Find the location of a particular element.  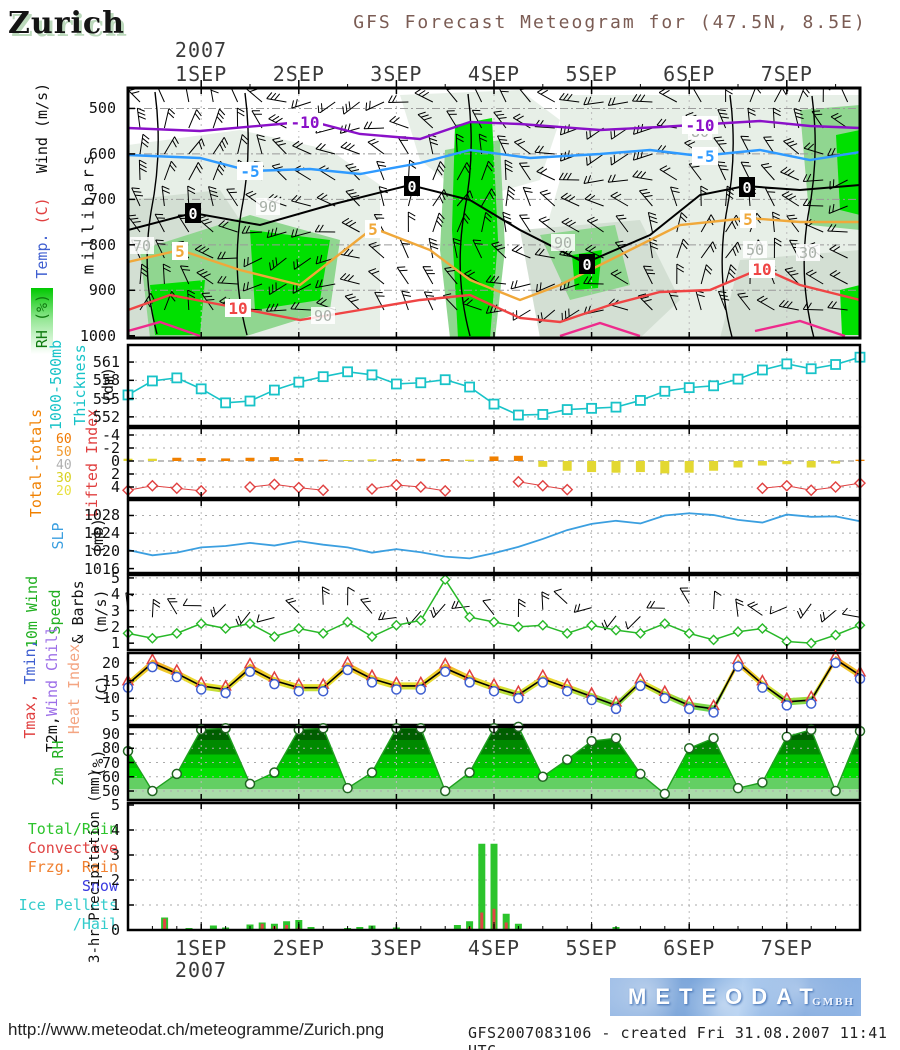

date-label-top: 6SEP is located at coordinates (689, 74).